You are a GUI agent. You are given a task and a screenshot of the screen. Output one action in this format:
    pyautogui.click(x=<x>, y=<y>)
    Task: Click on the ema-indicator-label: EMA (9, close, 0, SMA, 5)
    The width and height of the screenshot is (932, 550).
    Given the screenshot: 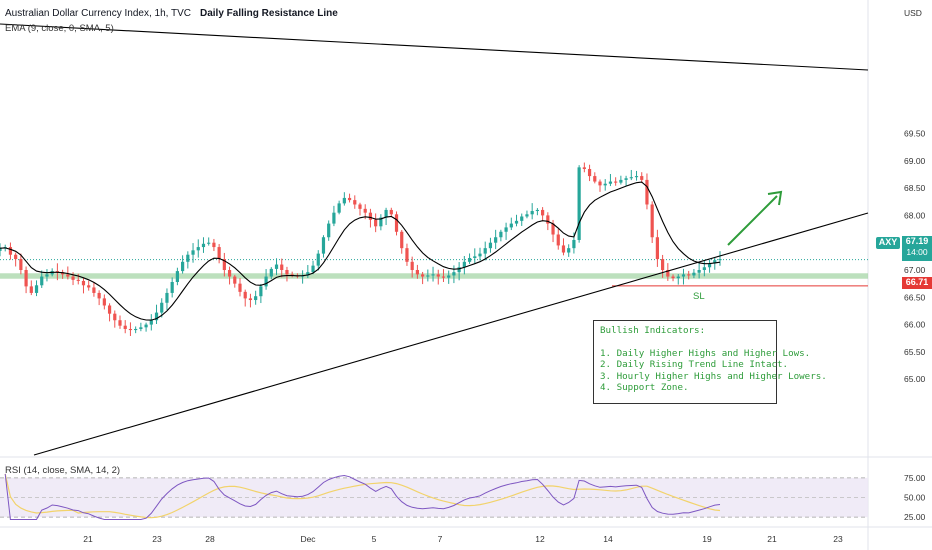 What is the action you would take?
    pyautogui.click(x=59, y=28)
    